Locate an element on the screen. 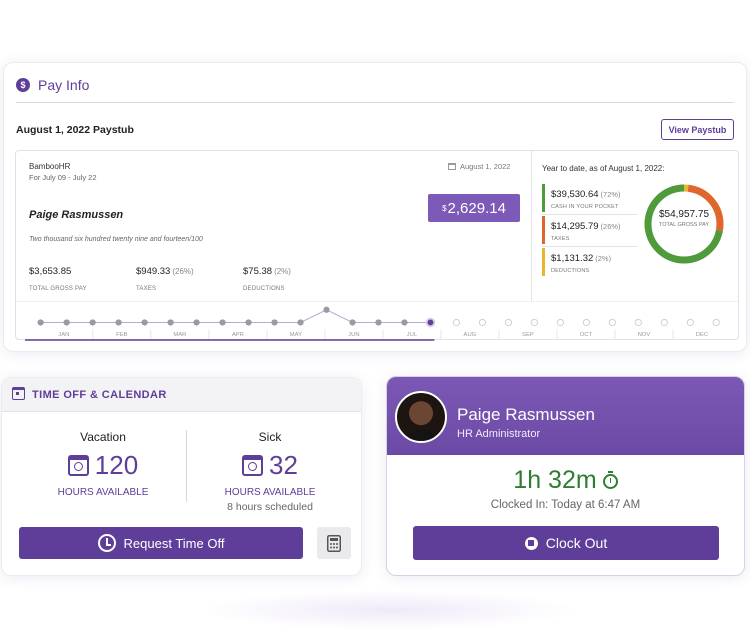 Image resolution: width=750 pixels, height=636 pixels. clock-out-button: Clock Out is located at coordinates (566, 543).